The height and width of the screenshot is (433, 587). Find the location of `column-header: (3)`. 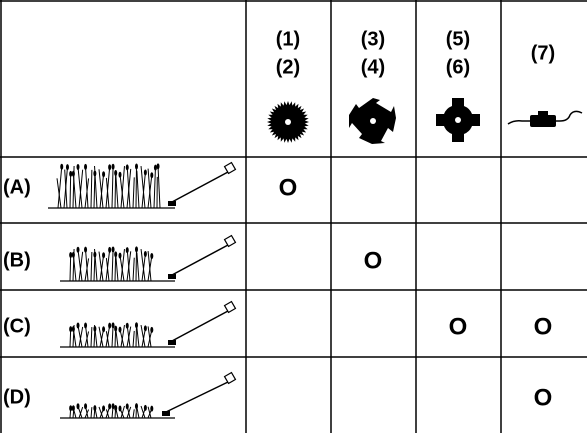

column-header: (3) is located at coordinates (373, 39).